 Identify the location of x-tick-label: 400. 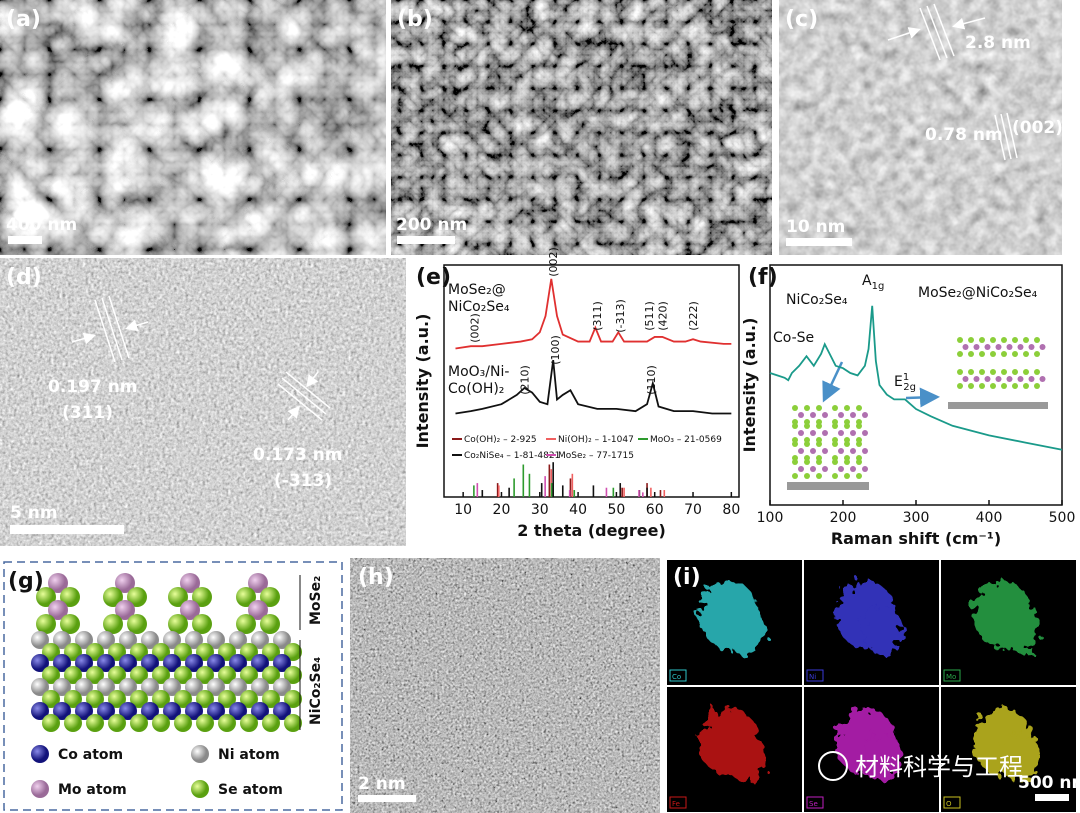
(989, 518).